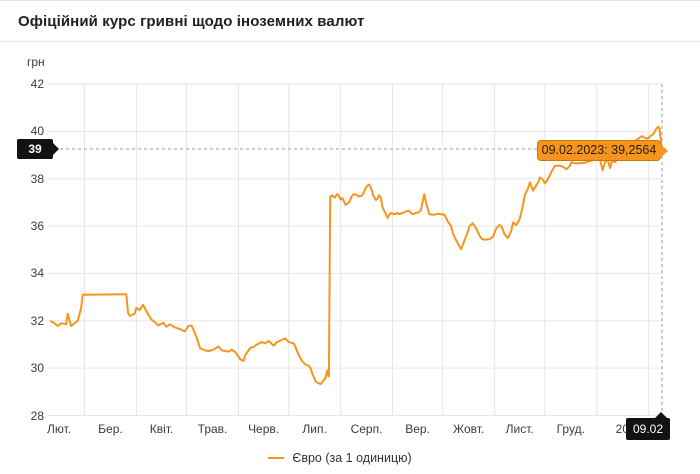 The width and height of the screenshot is (700, 474). What do you see at coordinates (648, 429) in the screenshot?
I see `x-crosshair-value: 09.02` at bounding box center [648, 429].